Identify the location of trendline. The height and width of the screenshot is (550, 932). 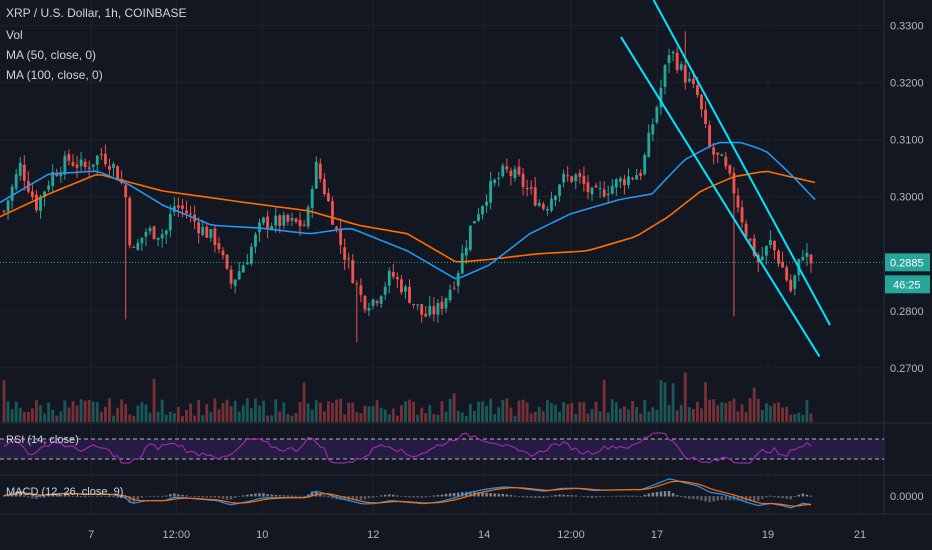
(720, 196).